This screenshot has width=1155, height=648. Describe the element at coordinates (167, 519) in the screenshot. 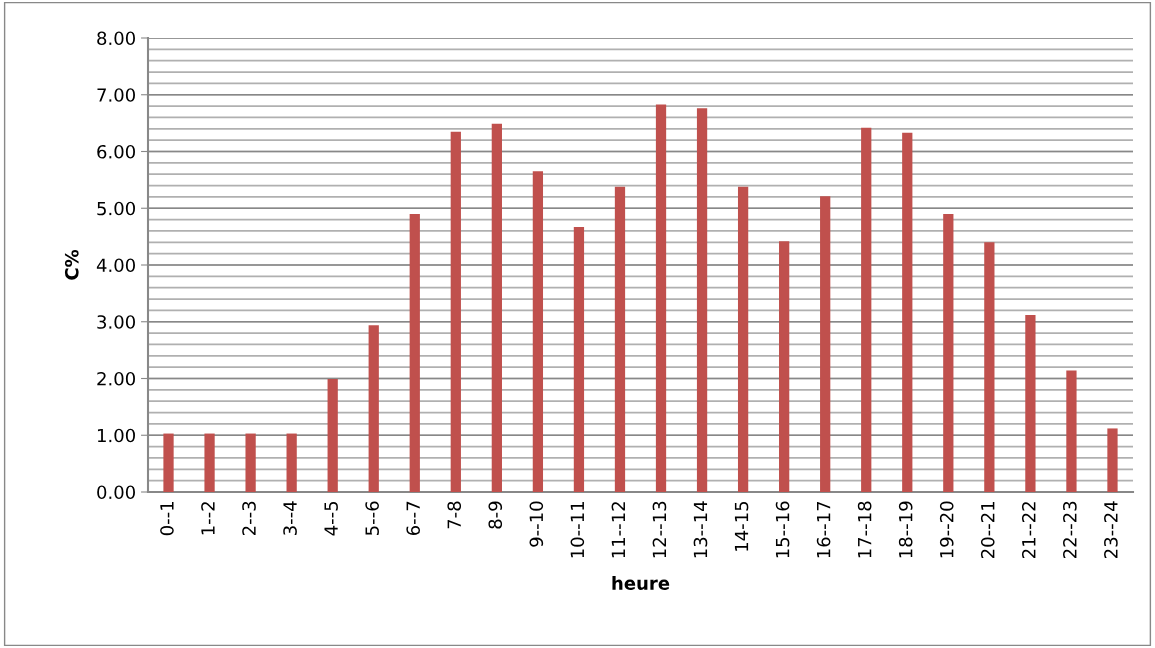

I see `x-tick-label: 0--1` at that location.